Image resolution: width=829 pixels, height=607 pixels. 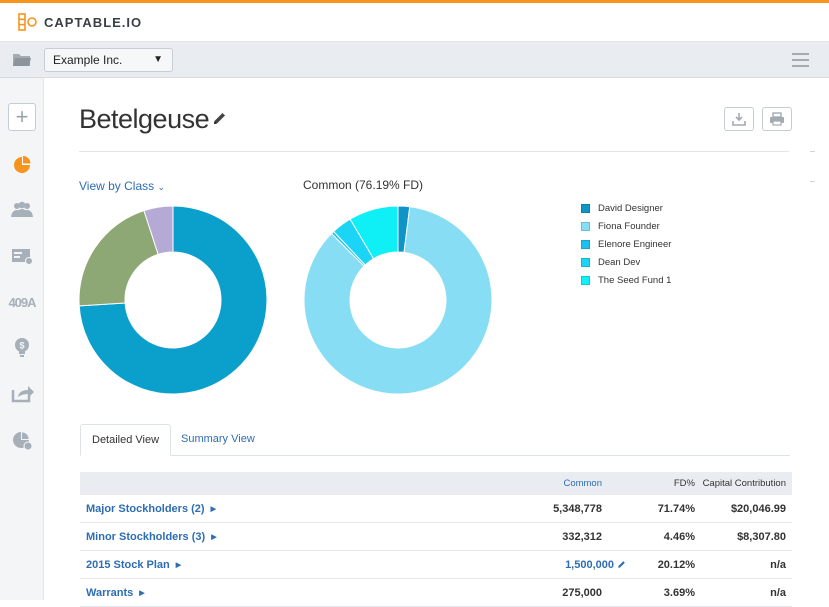 I want to click on chevron-down-icon: ▼, so click(x=158, y=59).